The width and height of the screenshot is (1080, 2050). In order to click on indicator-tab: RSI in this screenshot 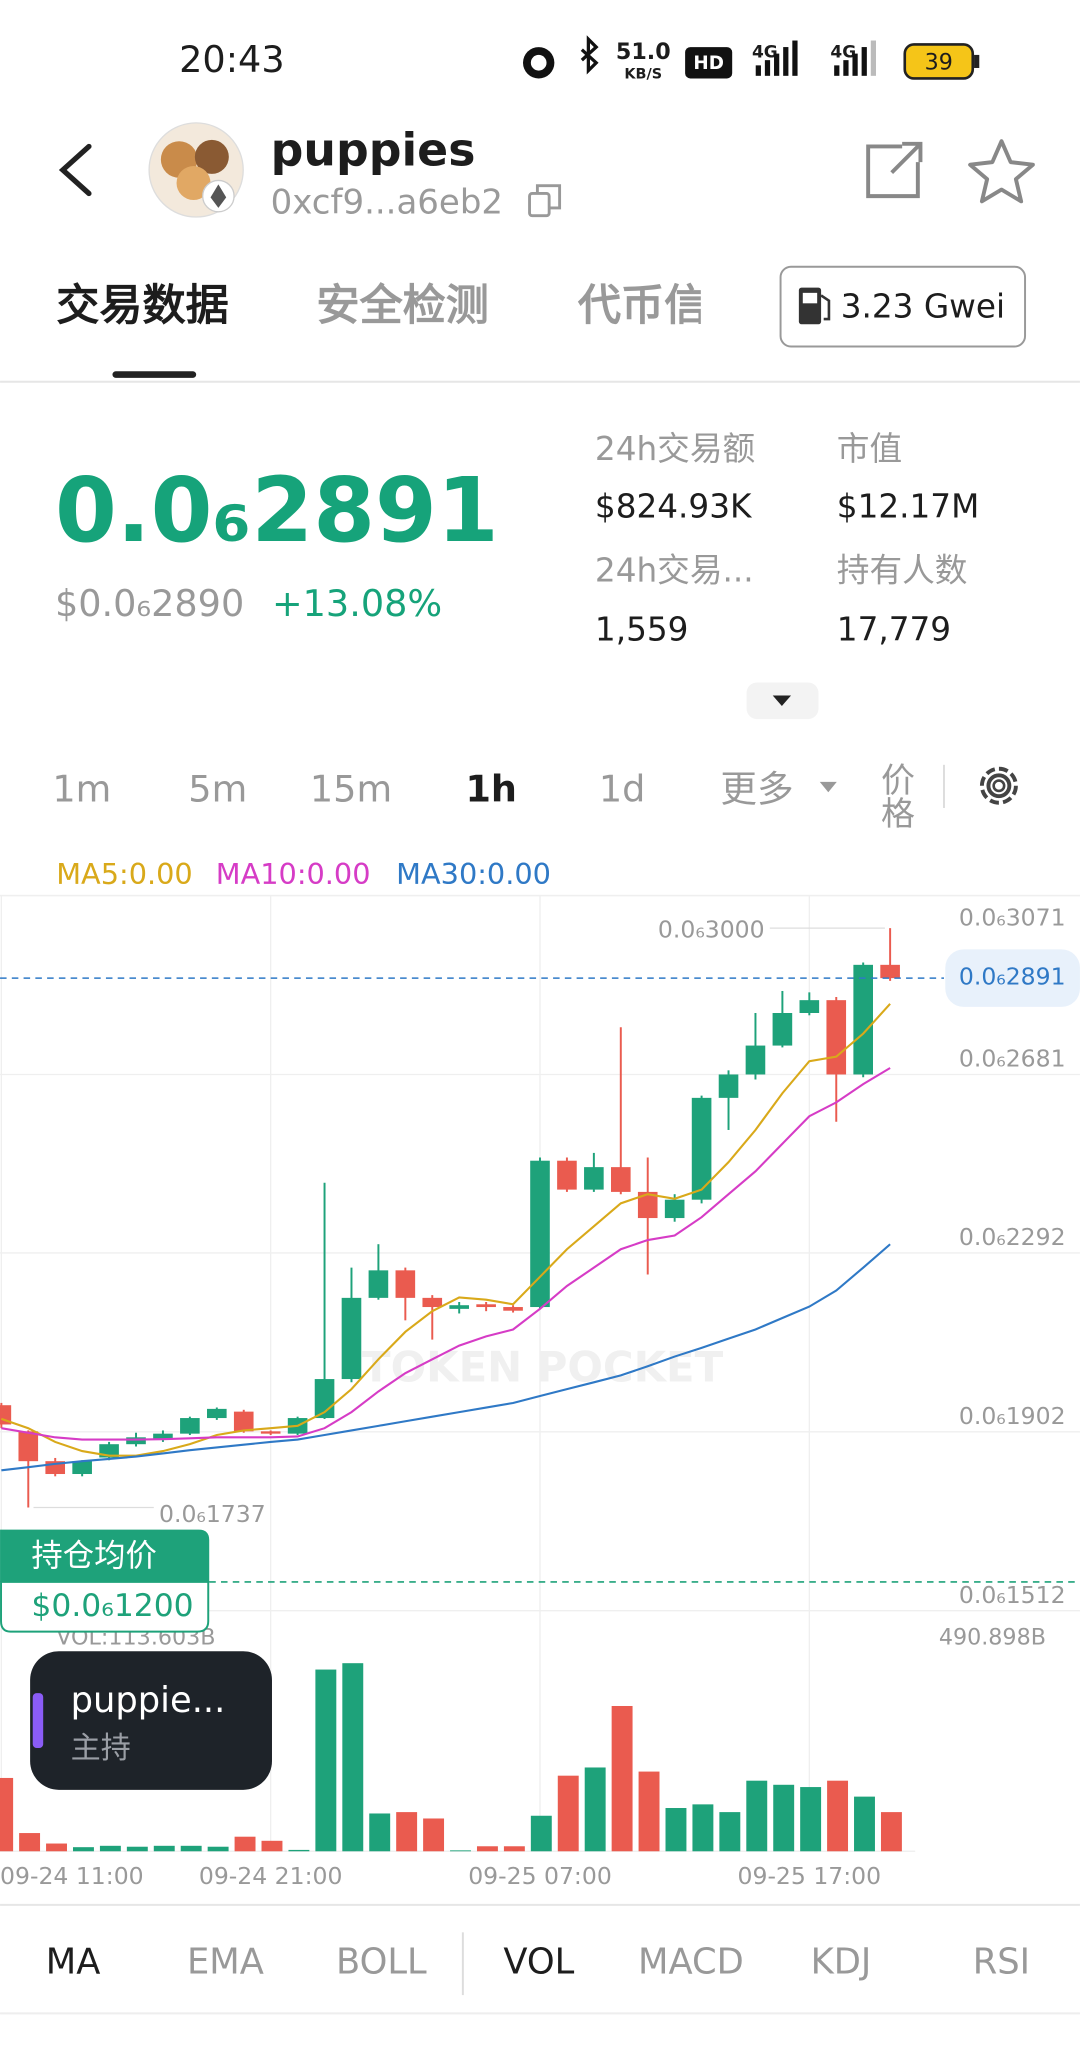, I will do `click(1001, 1962)`.